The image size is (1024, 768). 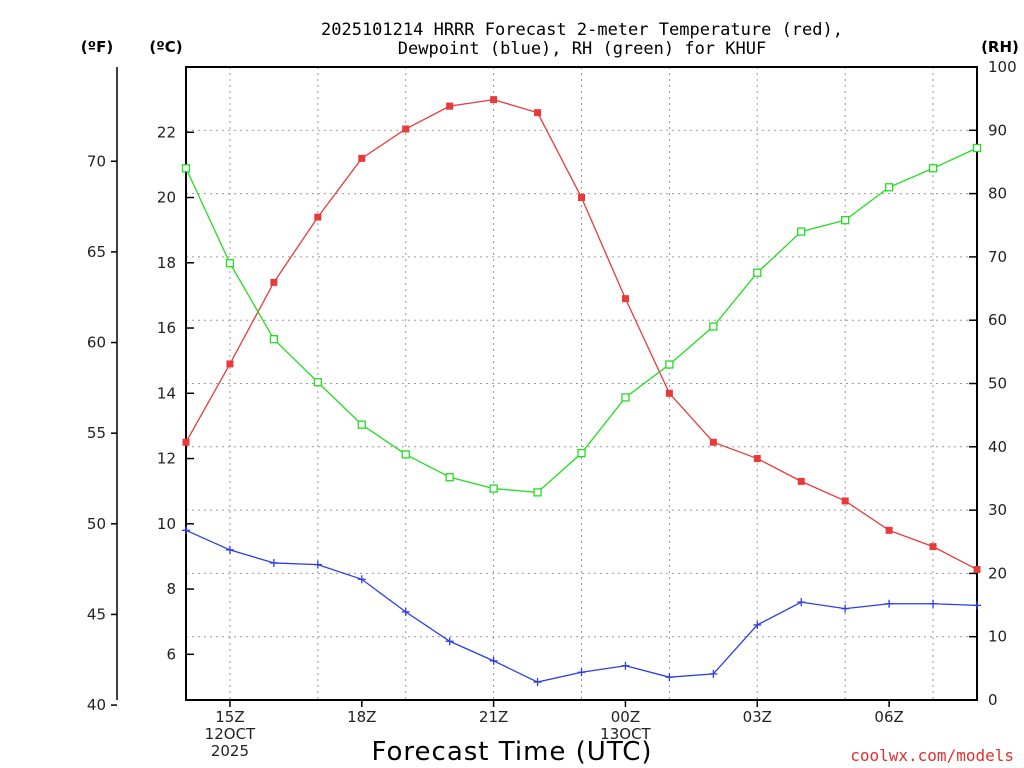 I want to click on x-tick-label: 18Z, so click(x=361, y=717).